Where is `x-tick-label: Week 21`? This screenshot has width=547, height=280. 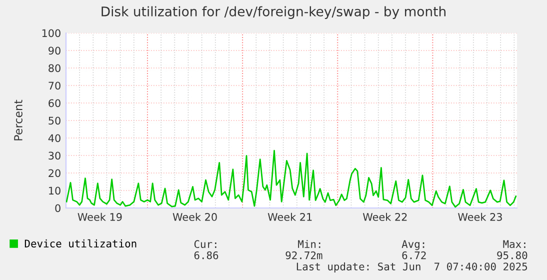 x-tick-label: Week 21 is located at coordinates (290, 216).